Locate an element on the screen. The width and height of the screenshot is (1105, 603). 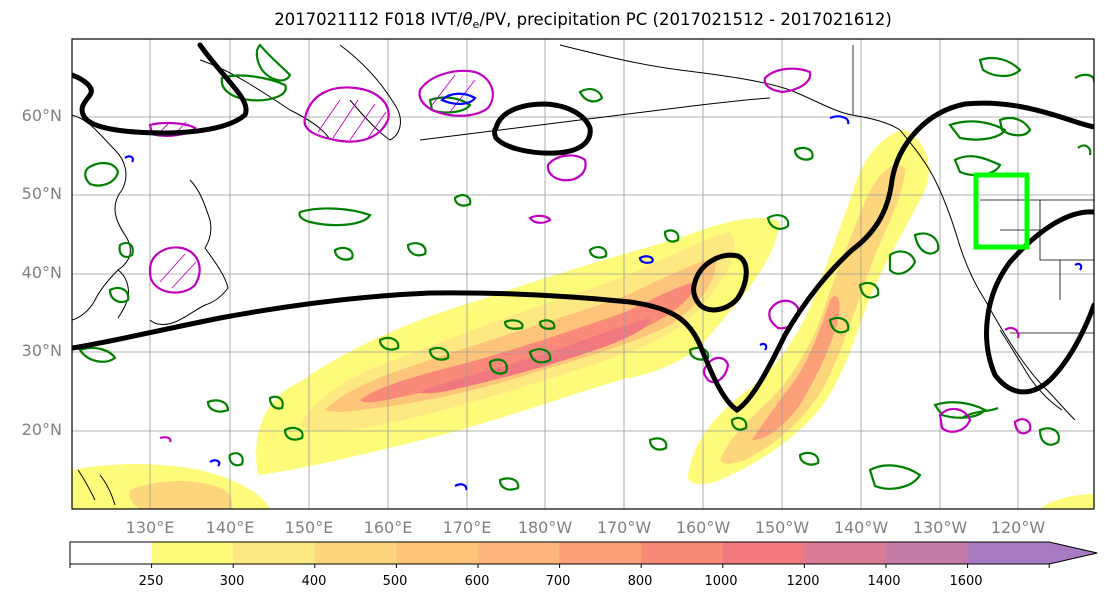
ivt-sw-corner-mid is located at coordinates (181, 495).